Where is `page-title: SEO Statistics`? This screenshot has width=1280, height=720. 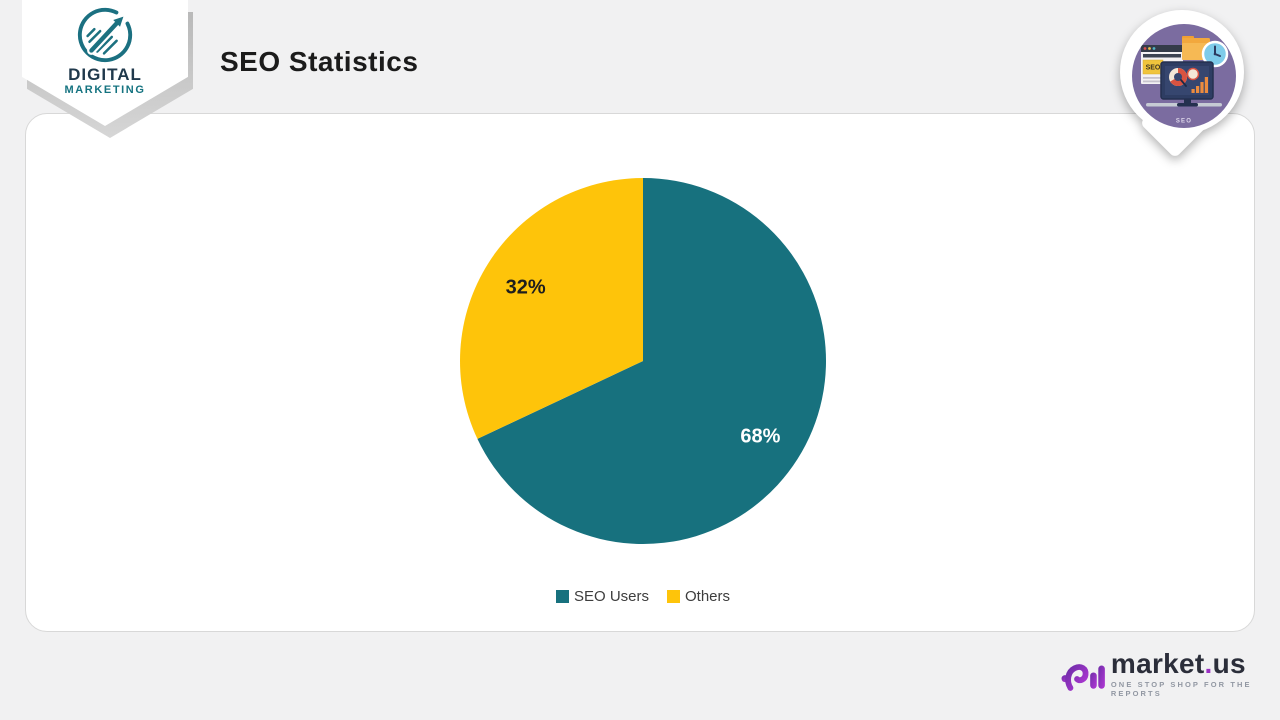
page-title: SEO Statistics is located at coordinates (319, 61).